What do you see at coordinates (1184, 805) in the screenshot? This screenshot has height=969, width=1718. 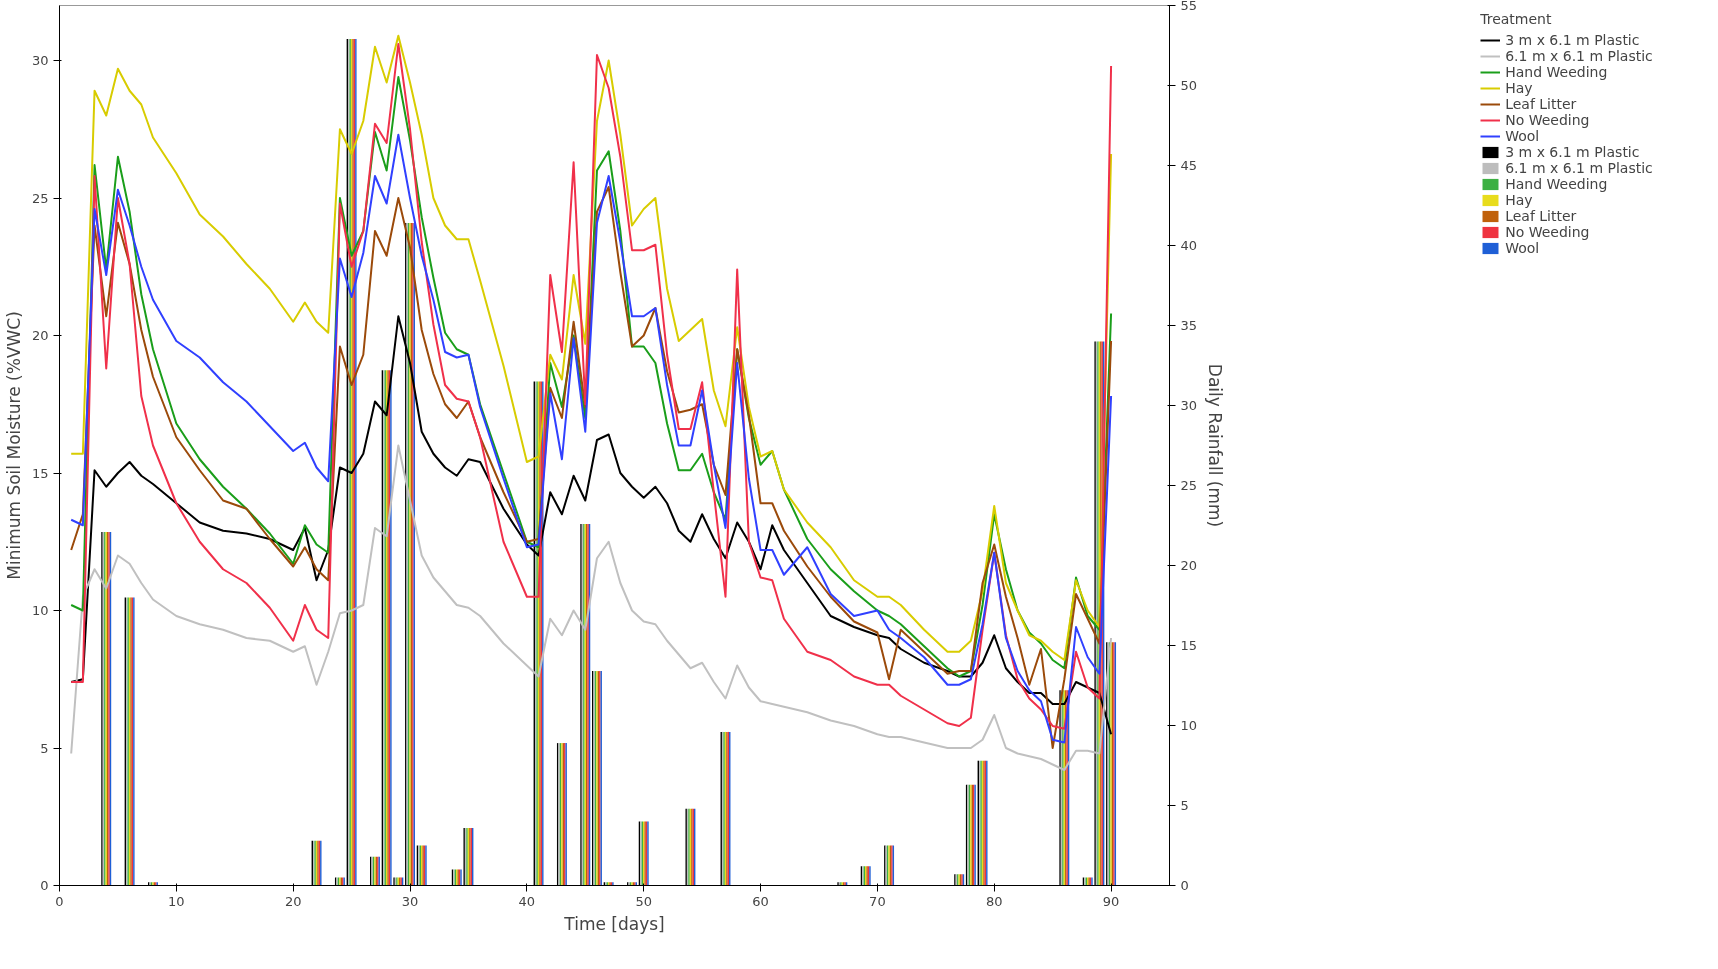 I see `y2-tick-label: 5` at bounding box center [1184, 805].